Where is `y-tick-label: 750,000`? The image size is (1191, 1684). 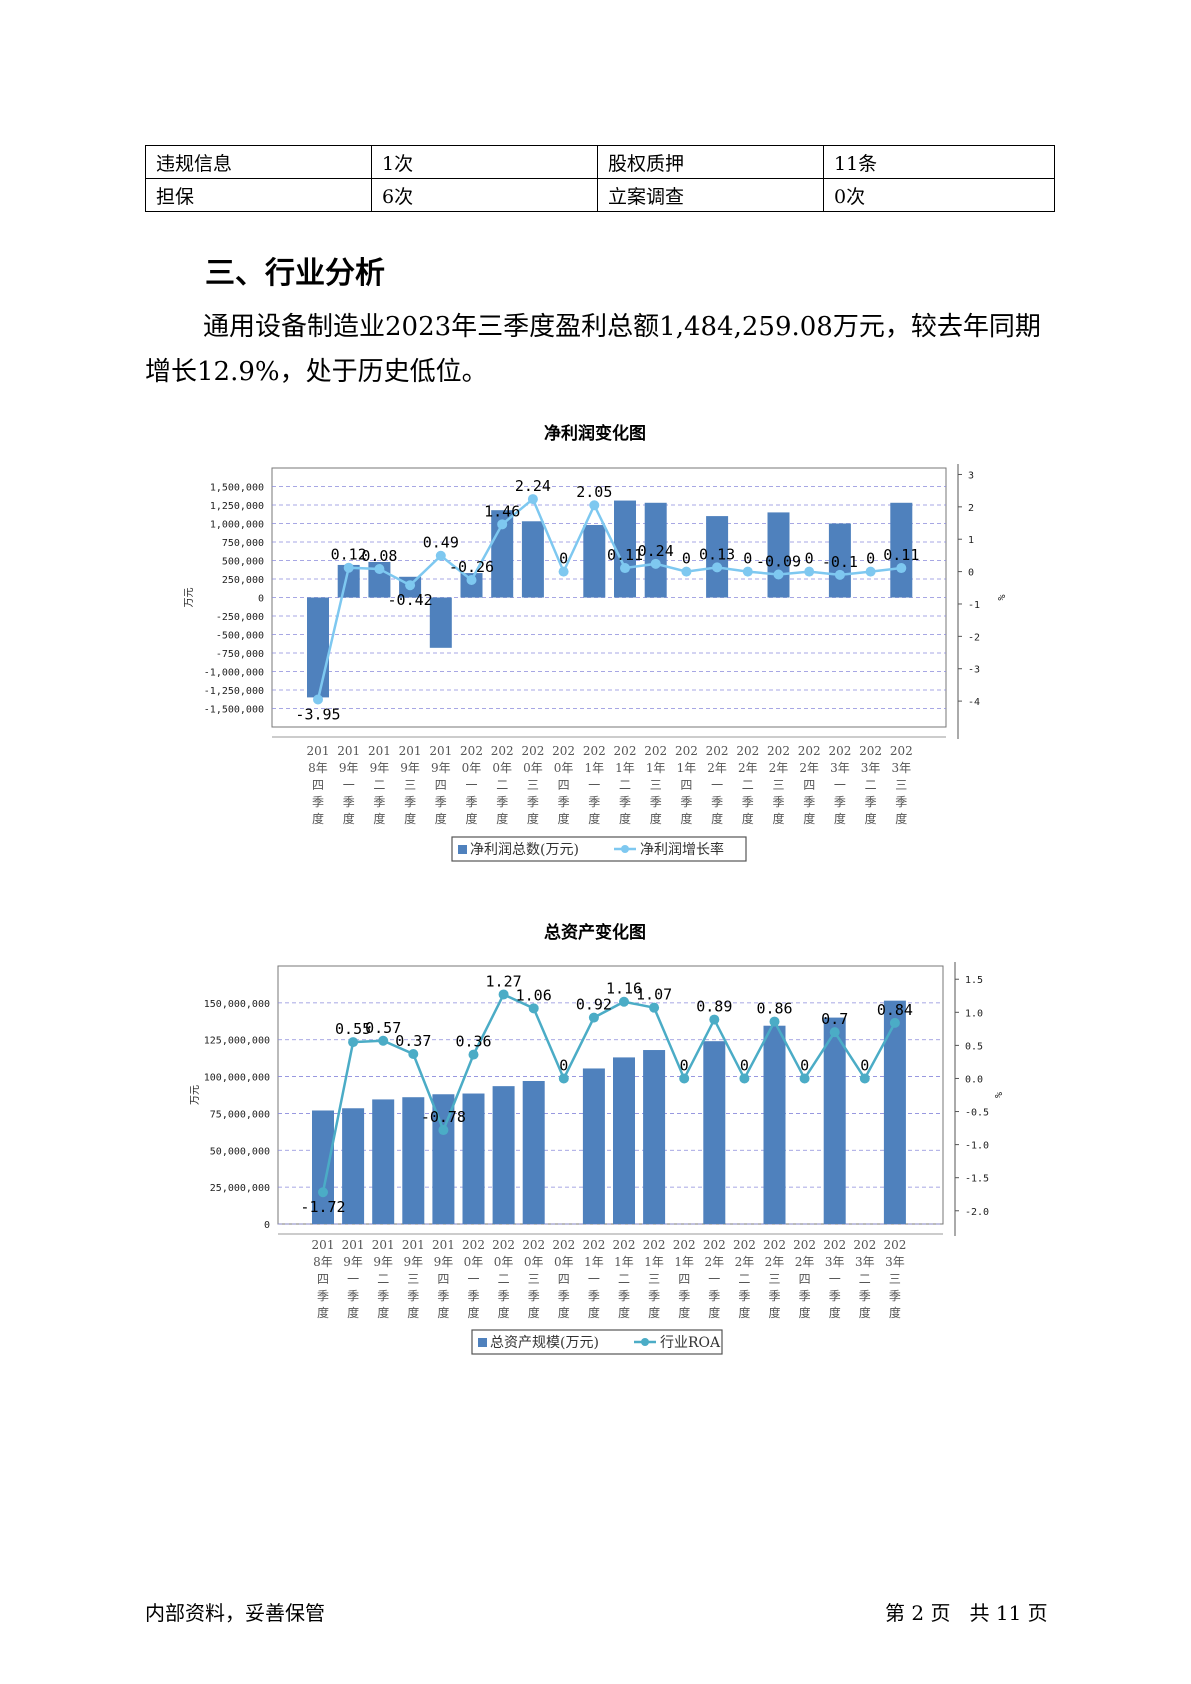 y-tick-label: 750,000 is located at coordinates (243, 543).